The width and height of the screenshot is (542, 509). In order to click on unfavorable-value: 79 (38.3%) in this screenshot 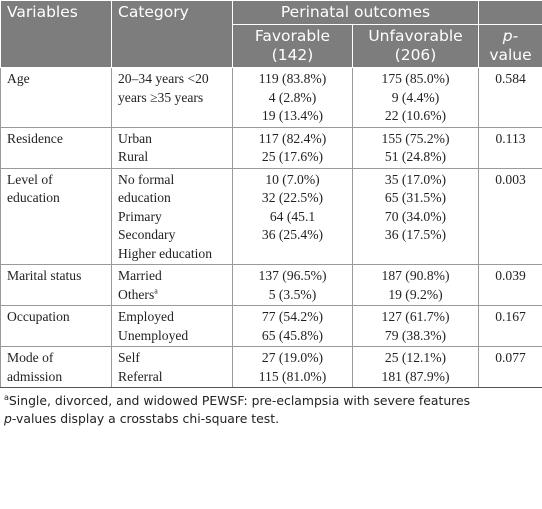, I will do `click(415, 335)`.